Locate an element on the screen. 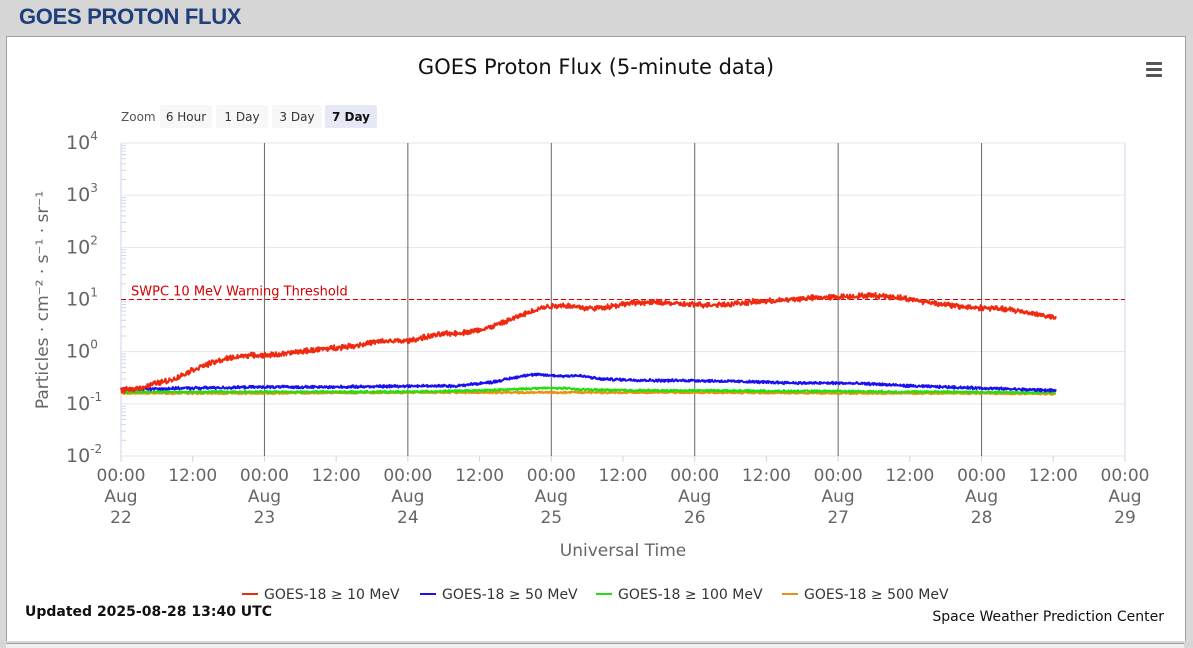 Image resolution: width=1193 pixels, height=648 pixels. legend-label: GOES-18 ≥ 500 MeV is located at coordinates (876, 595).